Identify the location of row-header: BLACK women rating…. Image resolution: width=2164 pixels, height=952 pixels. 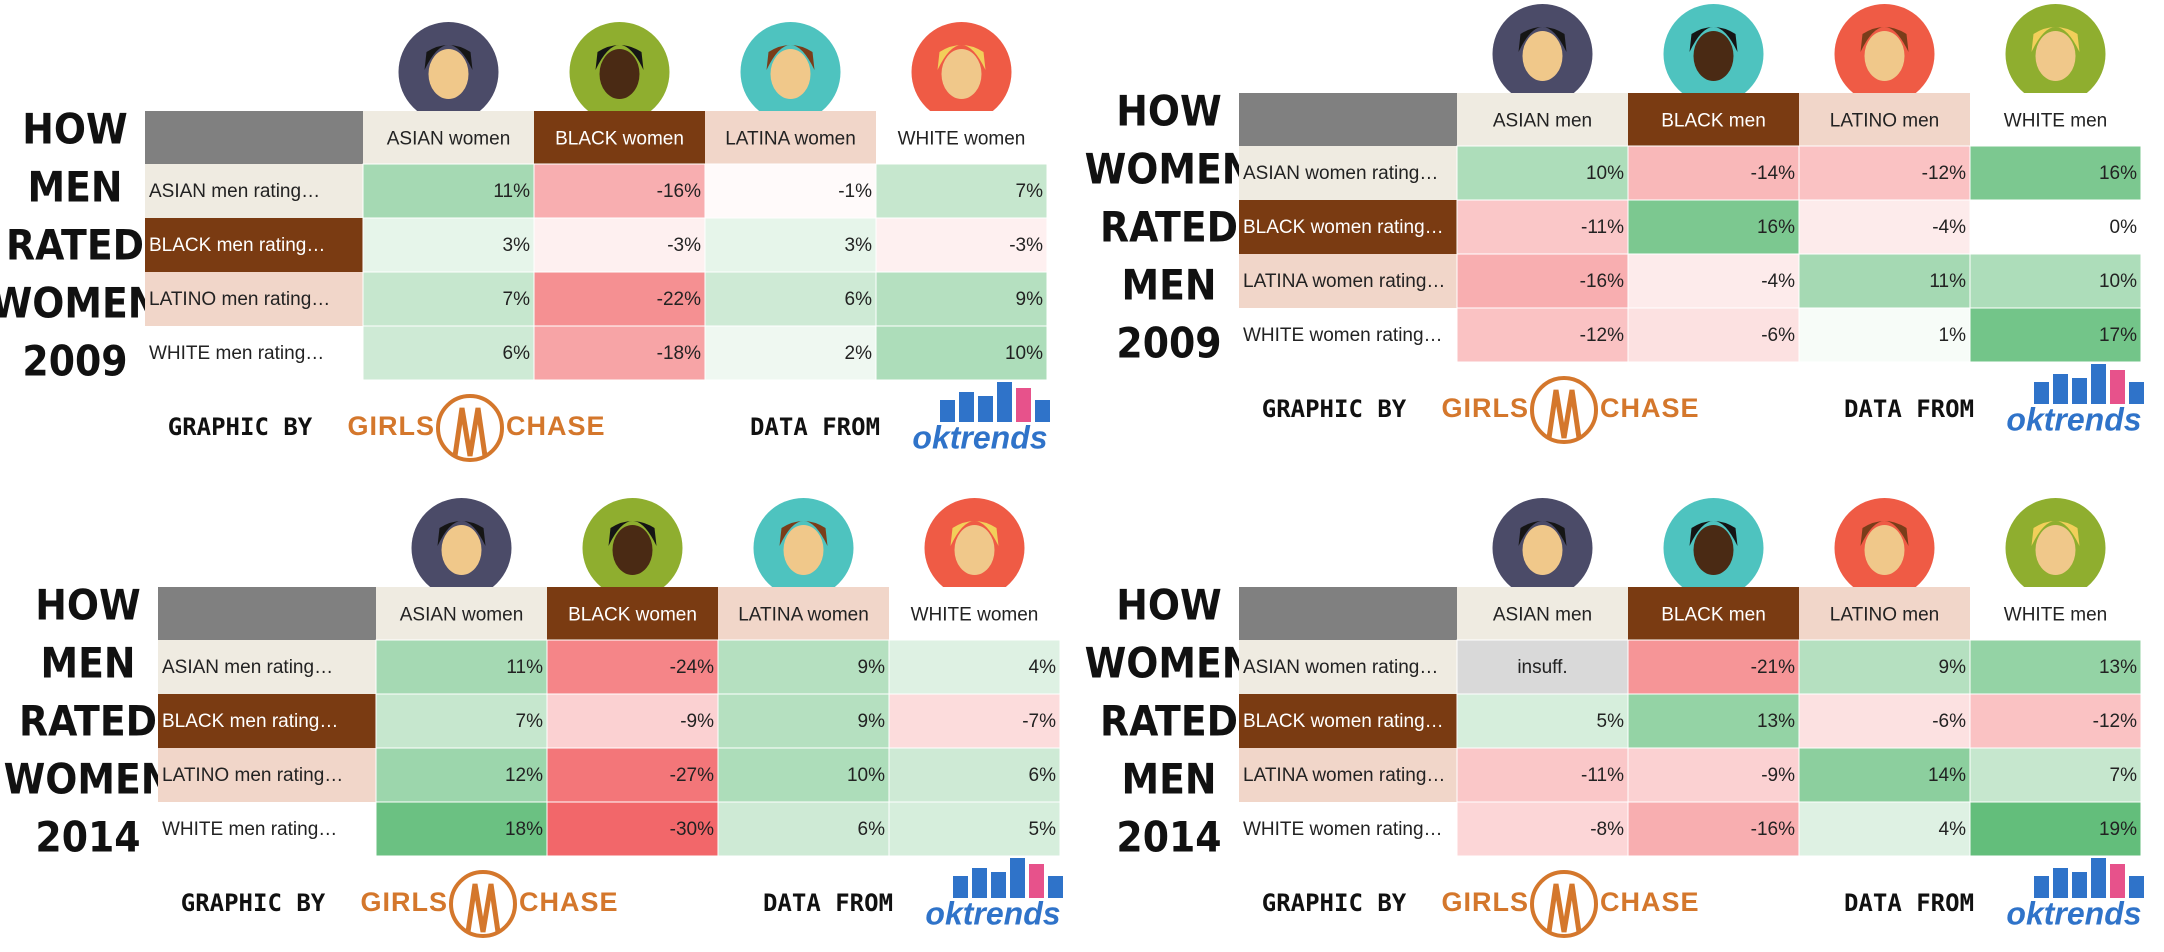
(1343, 227).